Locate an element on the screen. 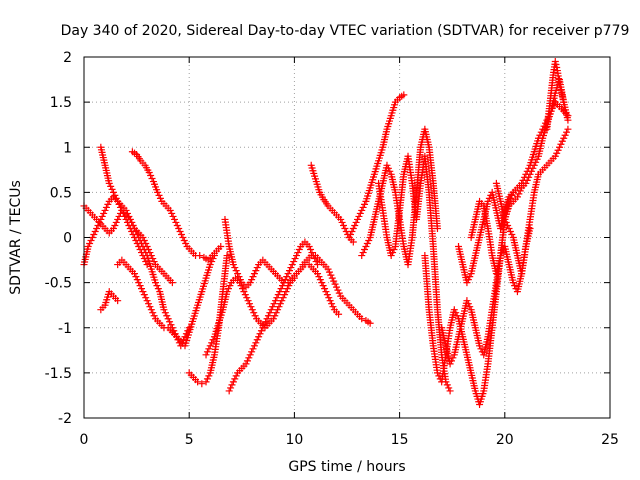 The image size is (640, 480). y-tick-label: 2 is located at coordinates (67, 58).